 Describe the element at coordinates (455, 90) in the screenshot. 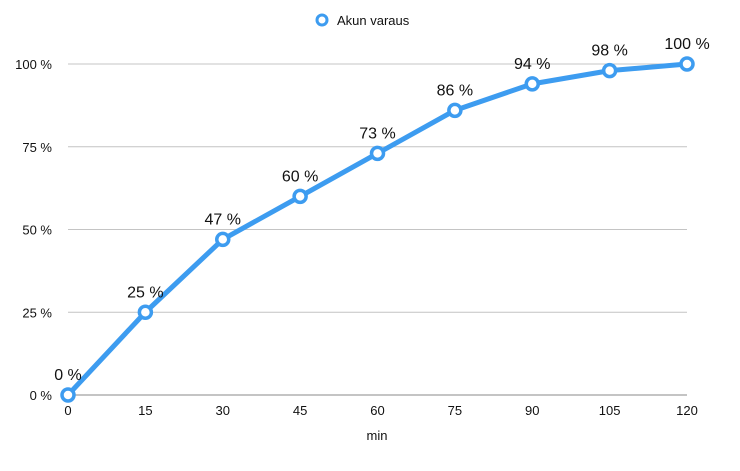

I see `data-label: 86 %` at that location.